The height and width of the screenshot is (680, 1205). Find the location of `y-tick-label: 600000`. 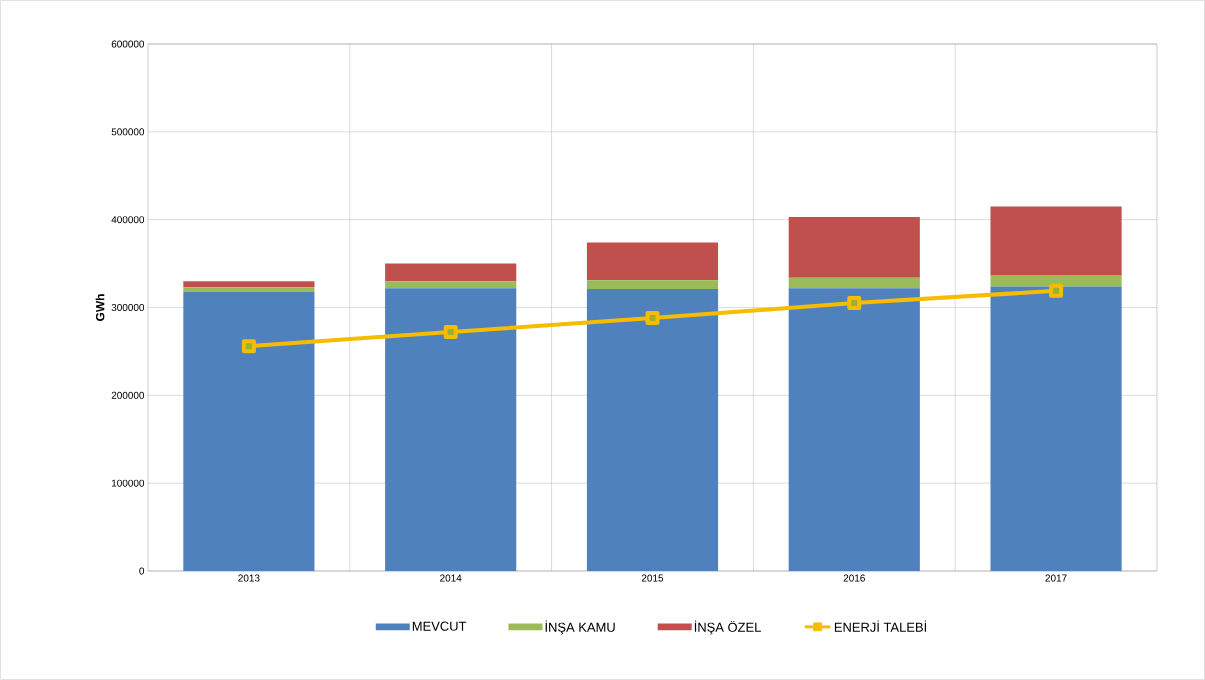

y-tick-label: 600000 is located at coordinates (128, 44).